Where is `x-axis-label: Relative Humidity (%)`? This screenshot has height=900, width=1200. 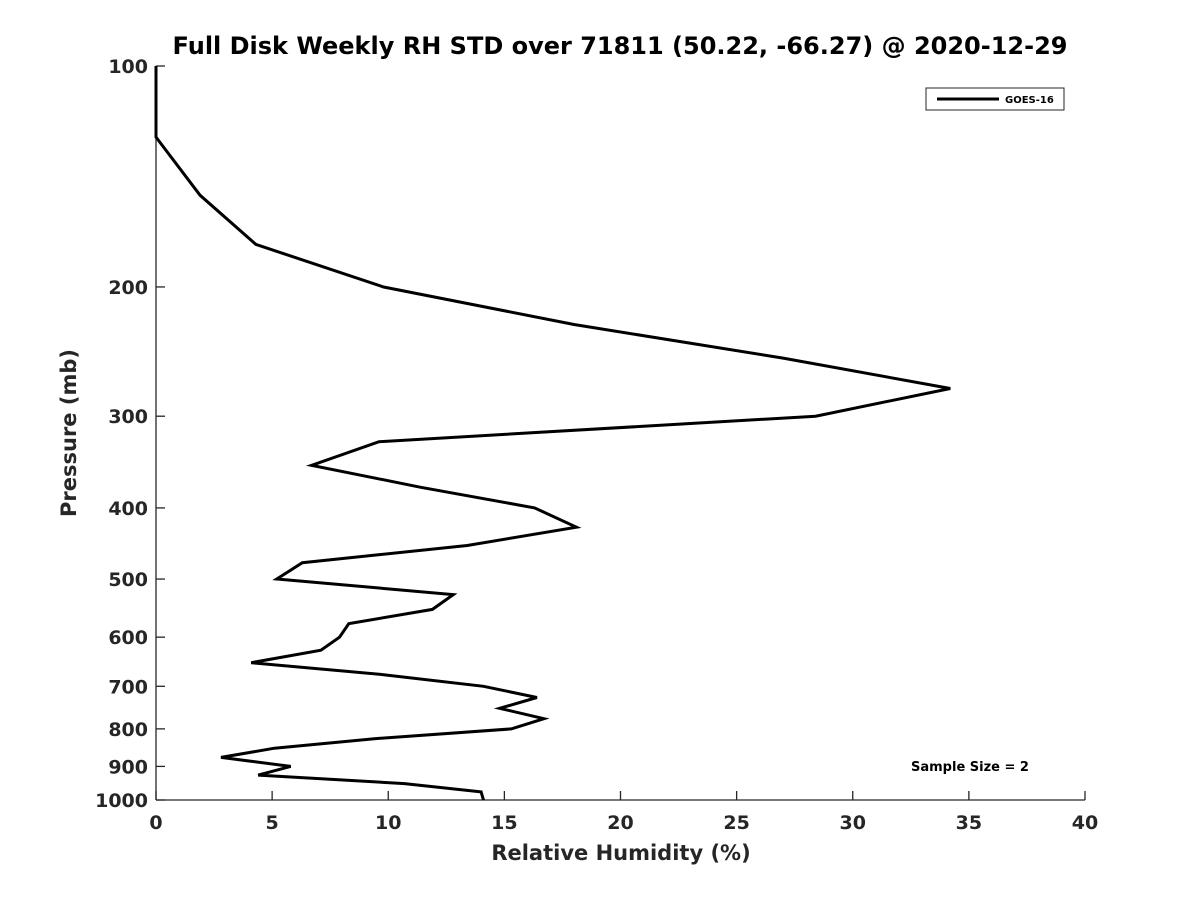 x-axis-label: Relative Humidity (%) is located at coordinates (620, 853).